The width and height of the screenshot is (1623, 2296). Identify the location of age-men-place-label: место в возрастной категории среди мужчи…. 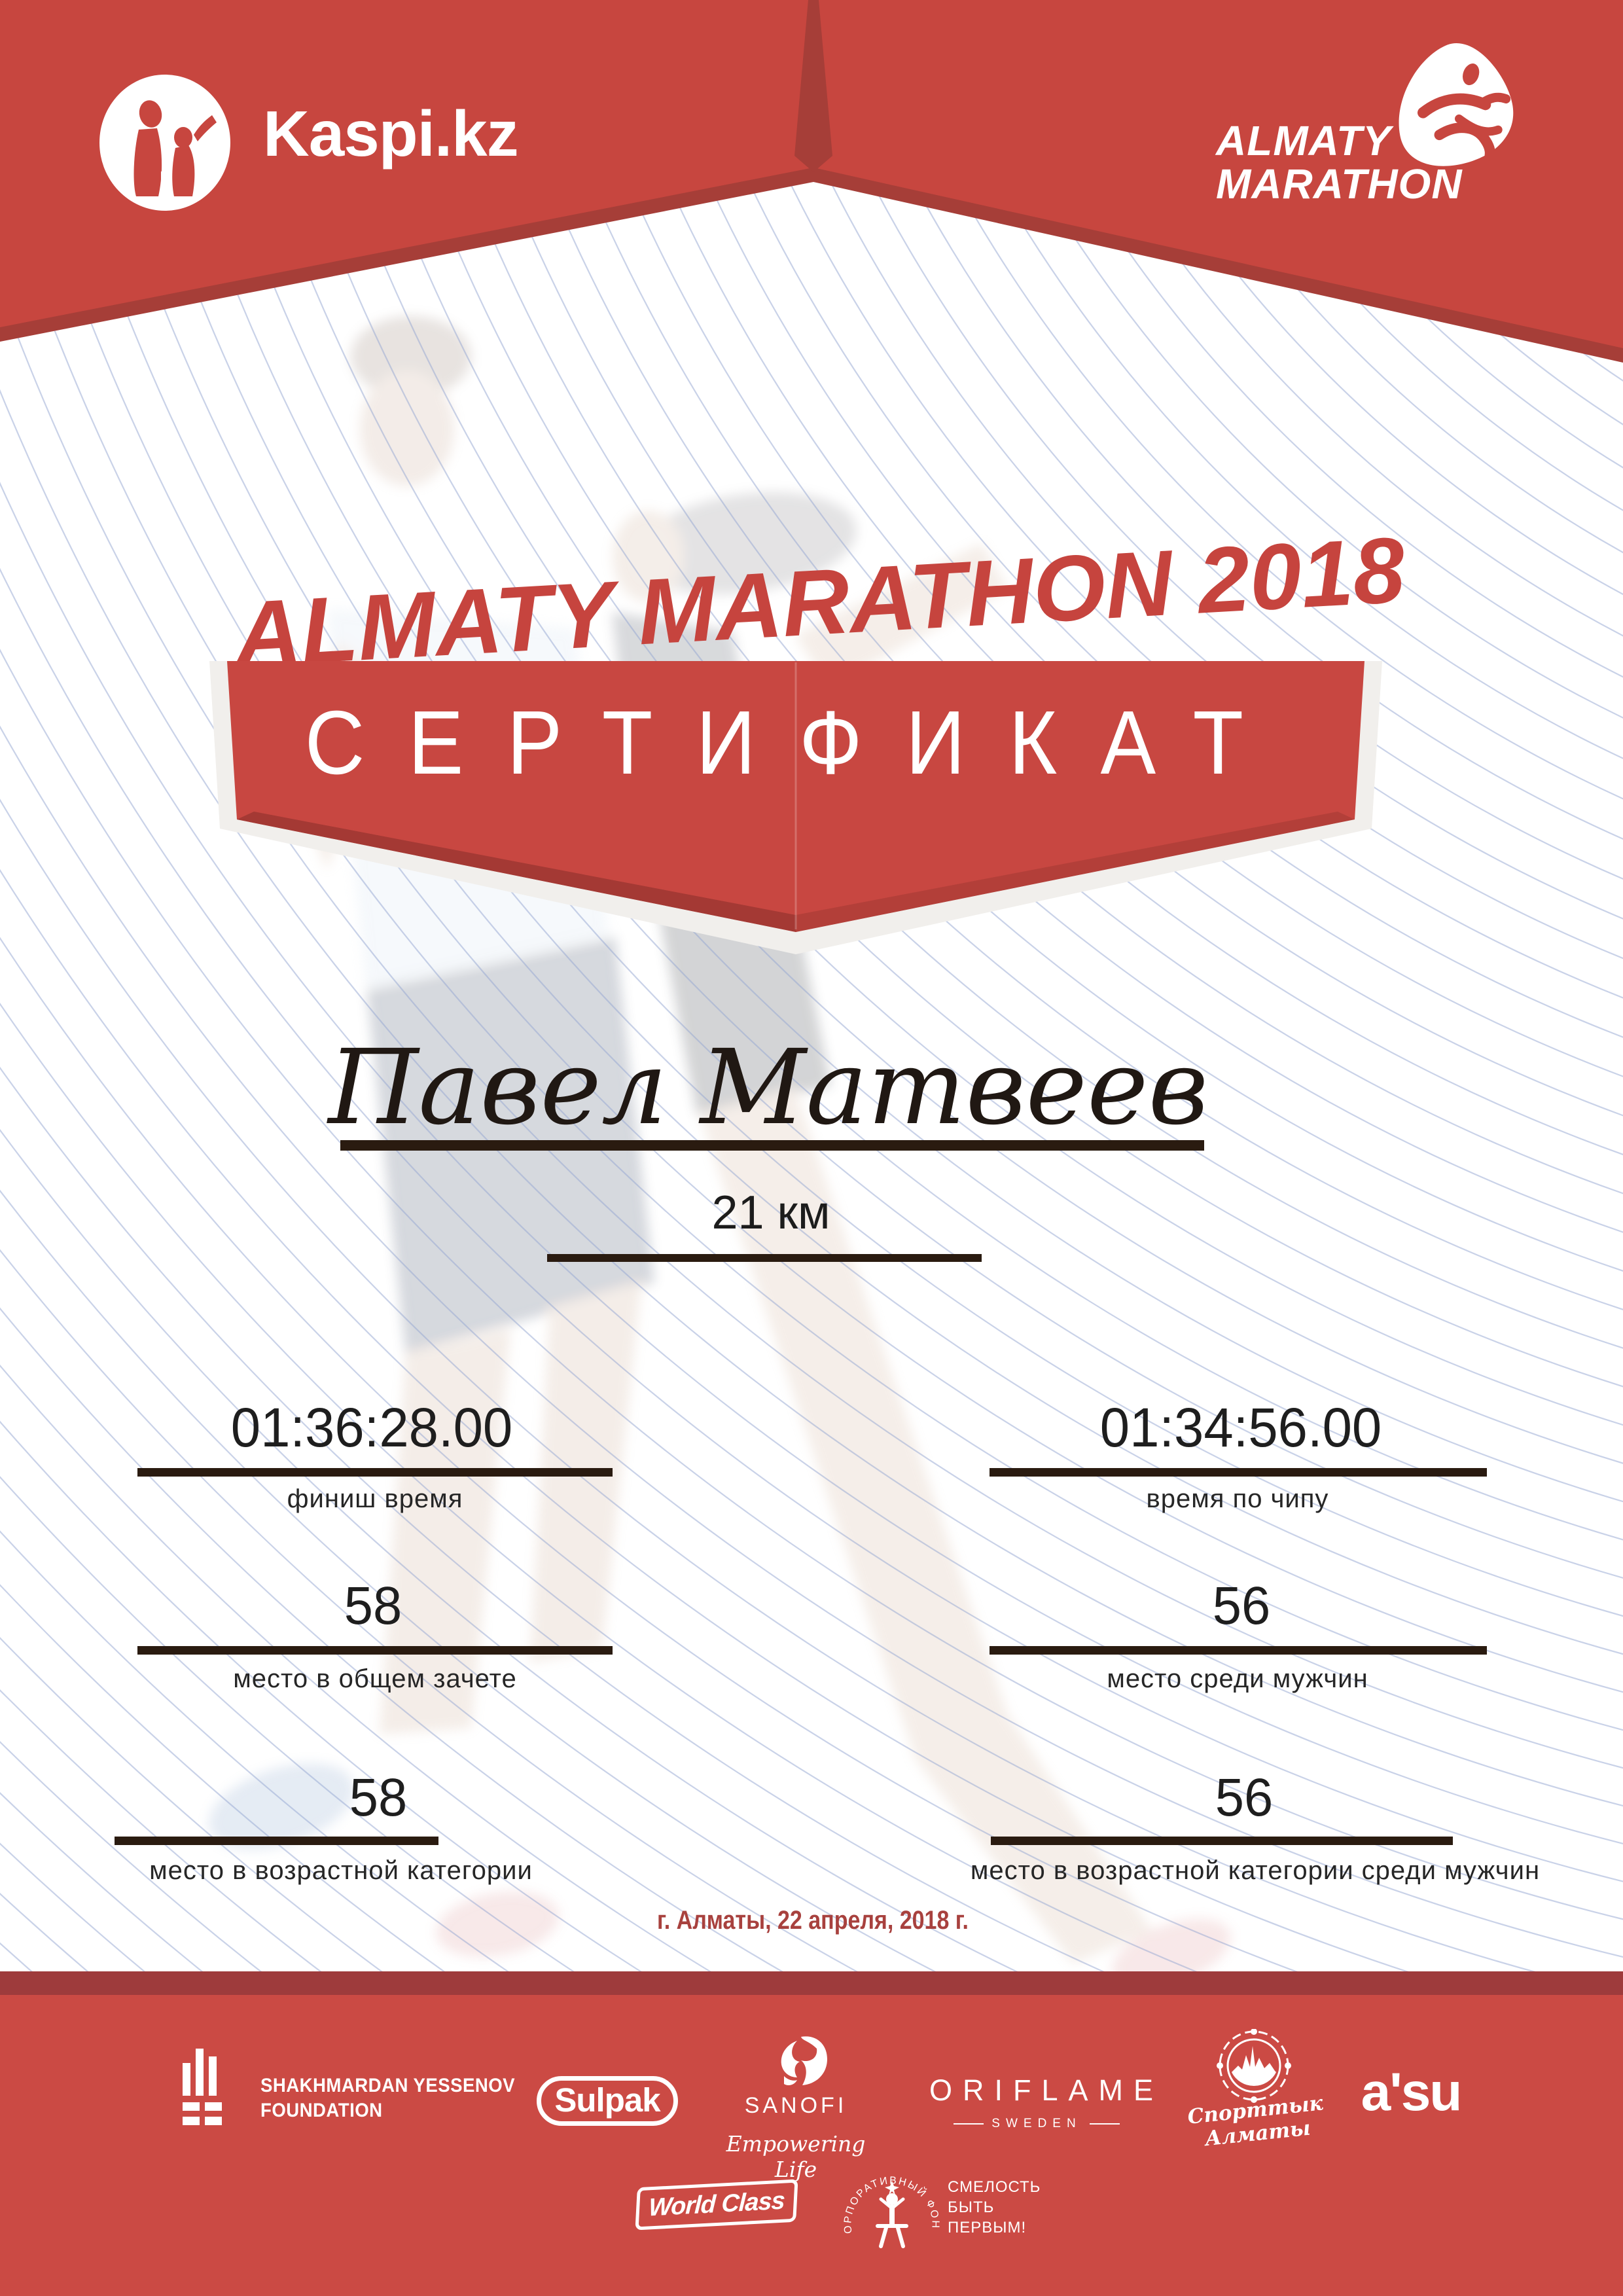
(1255, 1870).